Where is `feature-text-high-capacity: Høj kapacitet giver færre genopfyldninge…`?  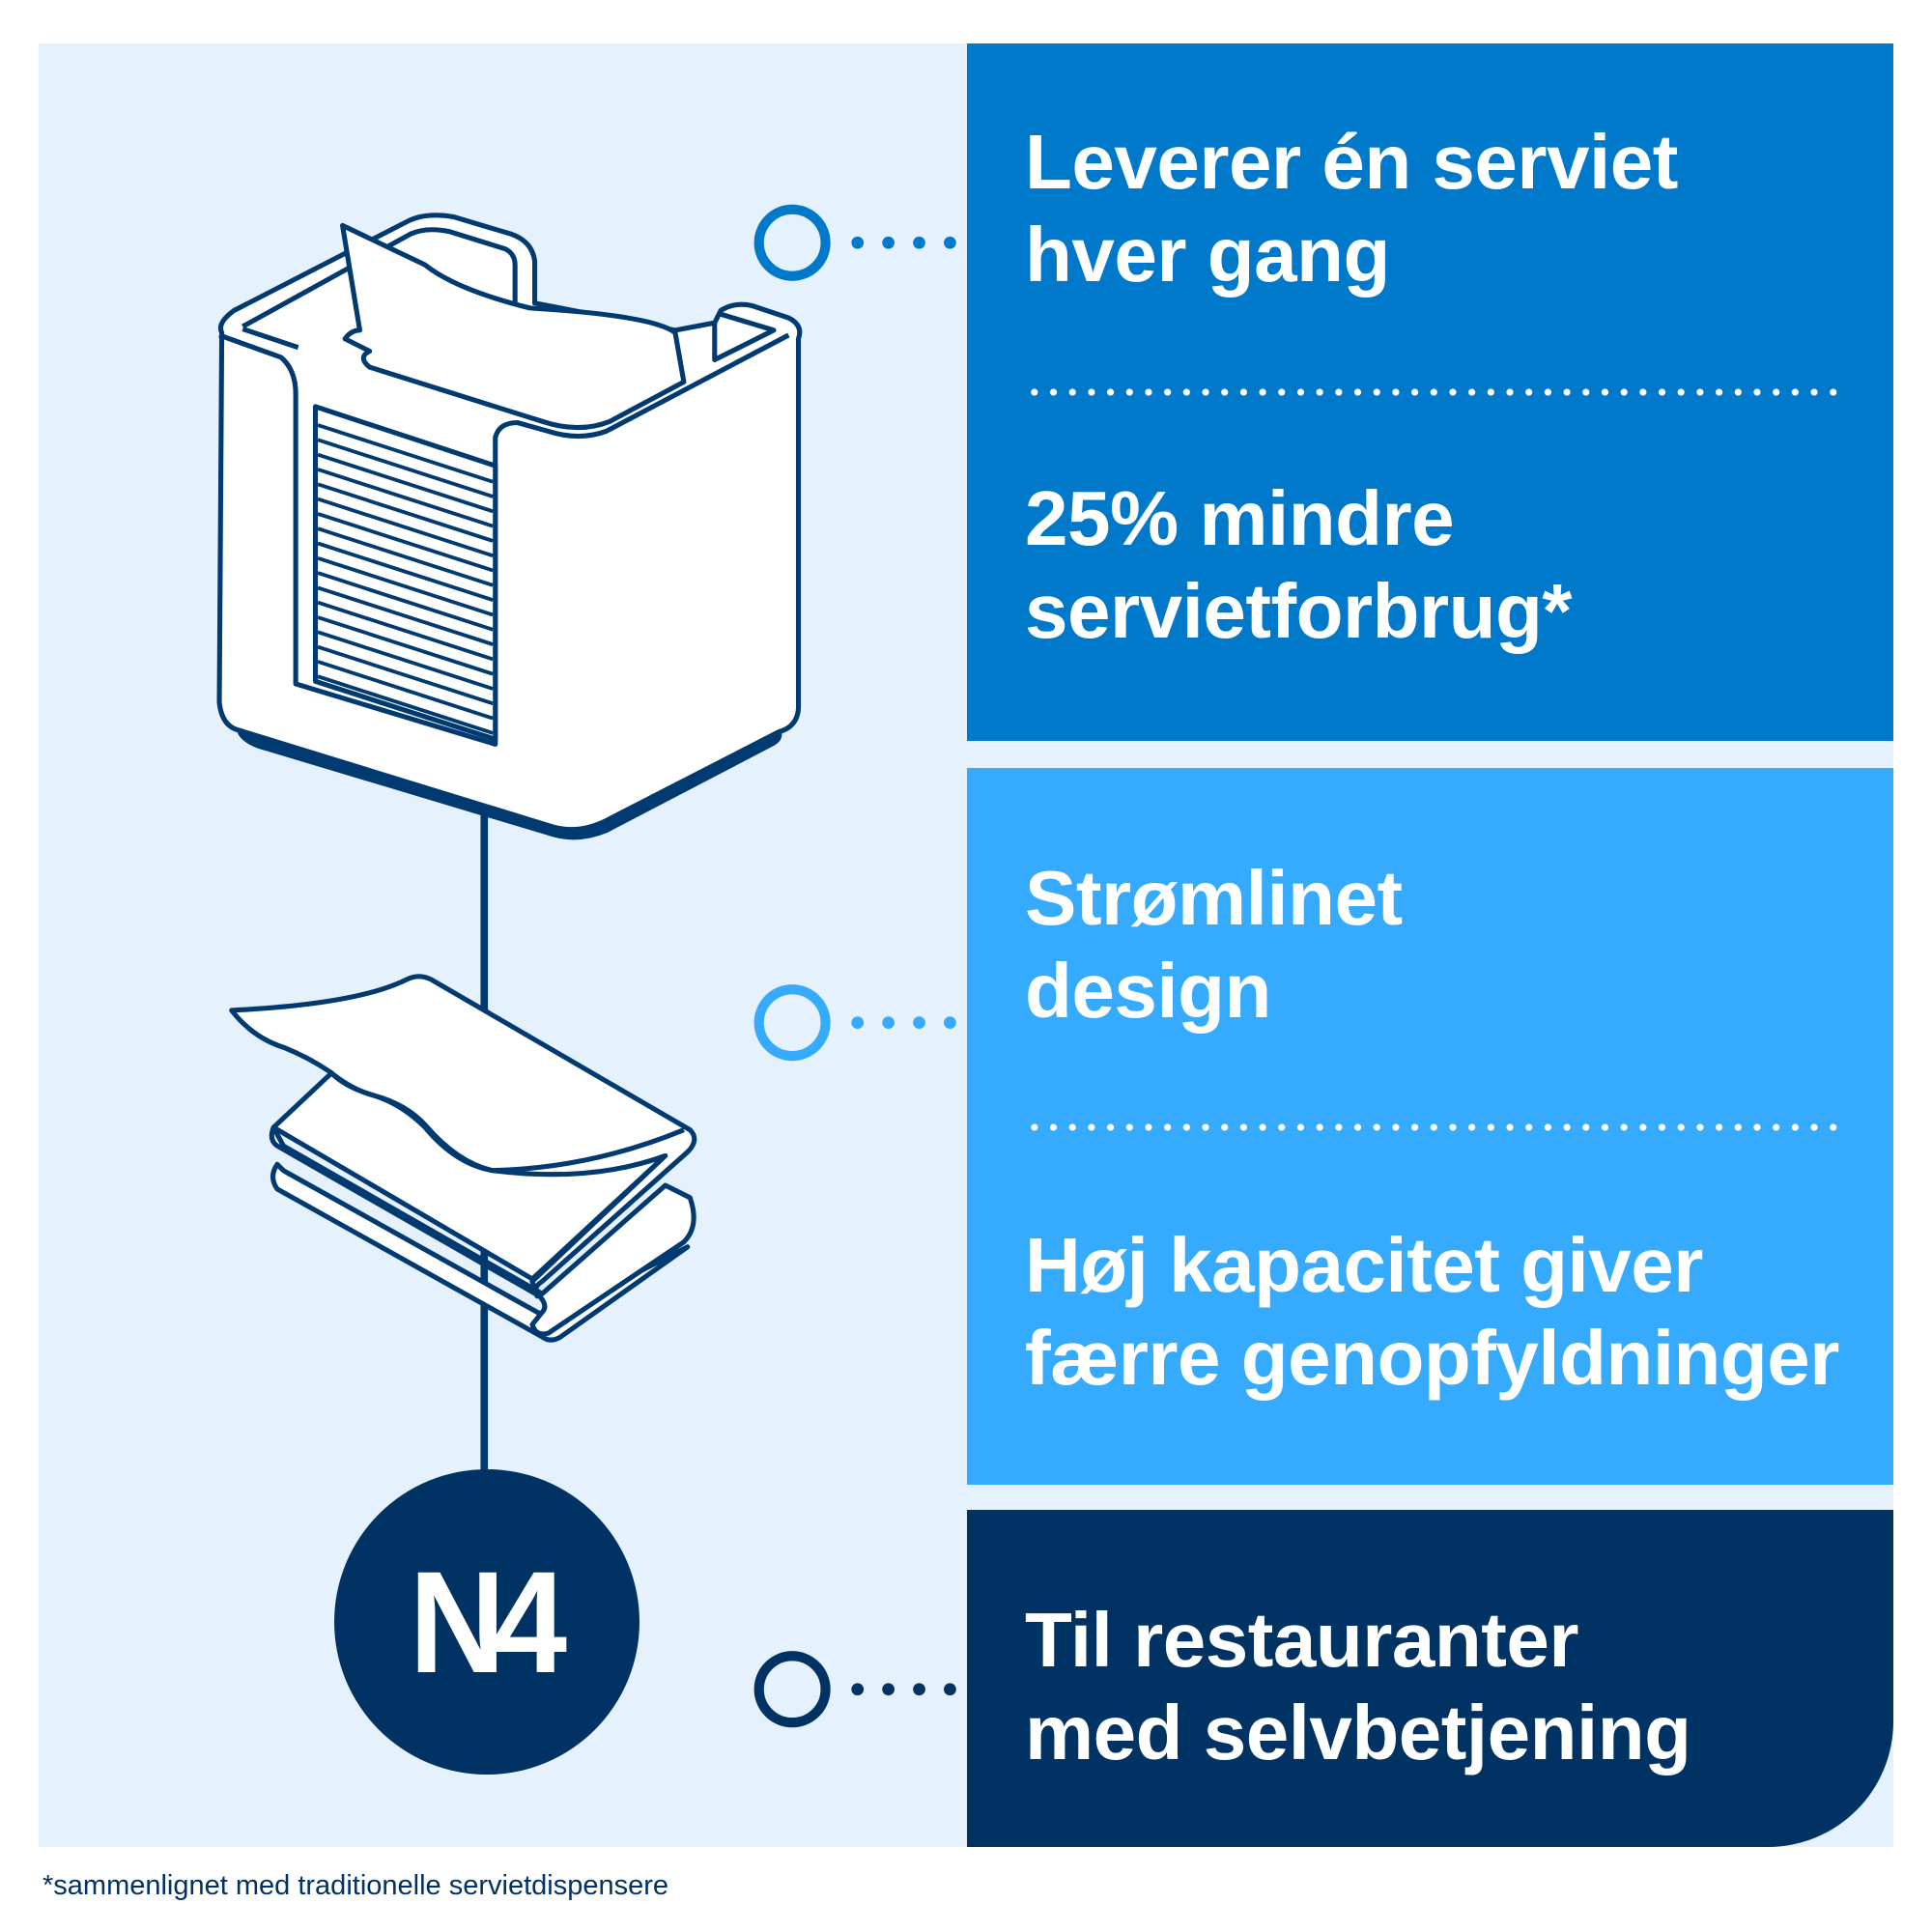 feature-text-high-capacity: Høj kapacitet giver færre genopfyldninge… is located at coordinates (1432, 1312).